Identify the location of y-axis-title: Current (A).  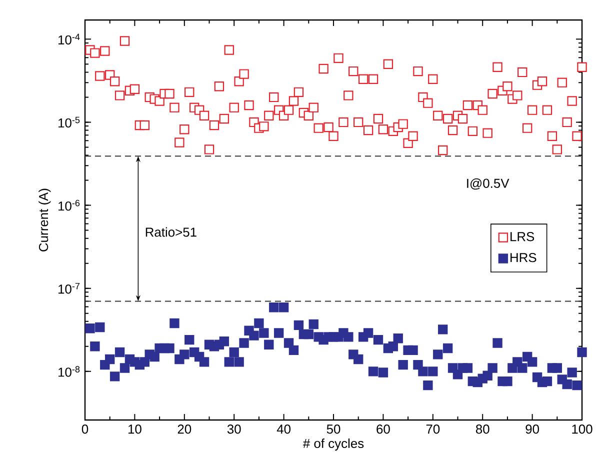
(44, 220).